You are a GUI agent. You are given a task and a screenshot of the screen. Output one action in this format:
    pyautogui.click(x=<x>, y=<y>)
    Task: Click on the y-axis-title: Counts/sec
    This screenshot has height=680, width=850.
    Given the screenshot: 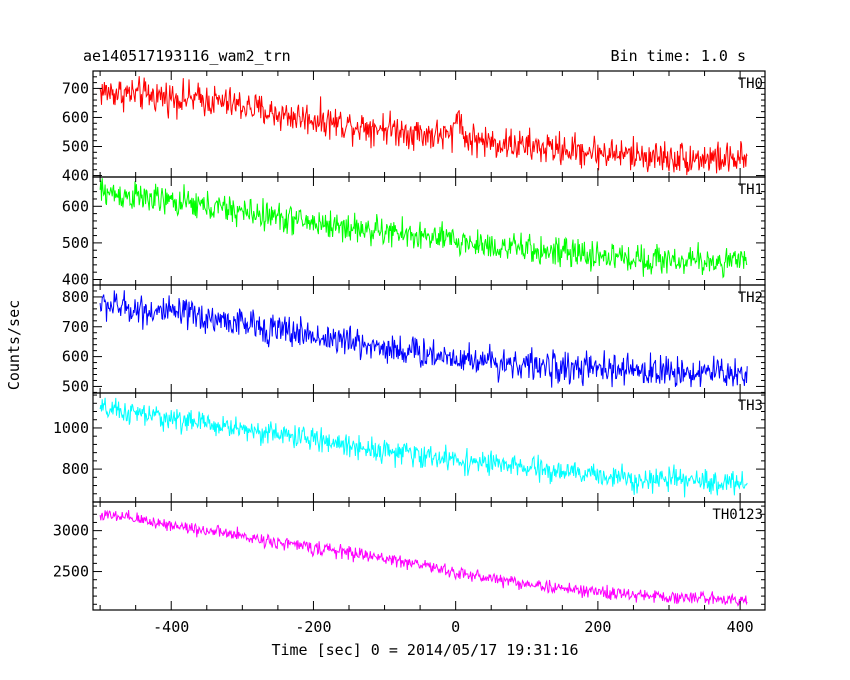 What is the action you would take?
    pyautogui.click(x=14, y=345)
    